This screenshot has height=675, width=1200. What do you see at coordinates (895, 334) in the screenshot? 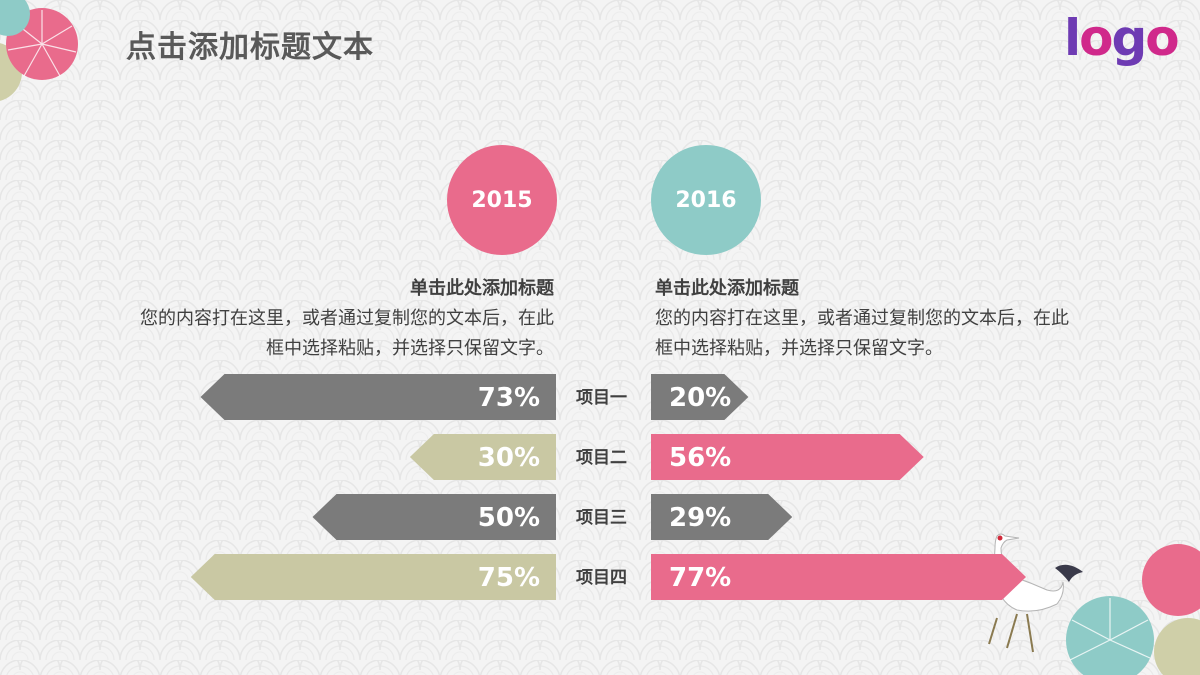
I see `right-block-body: 您的内容打在这里，或者通过复制您的文本后，在此 框中选择粘贴，并选择只保留文字。` at bounding box center [895, 334].